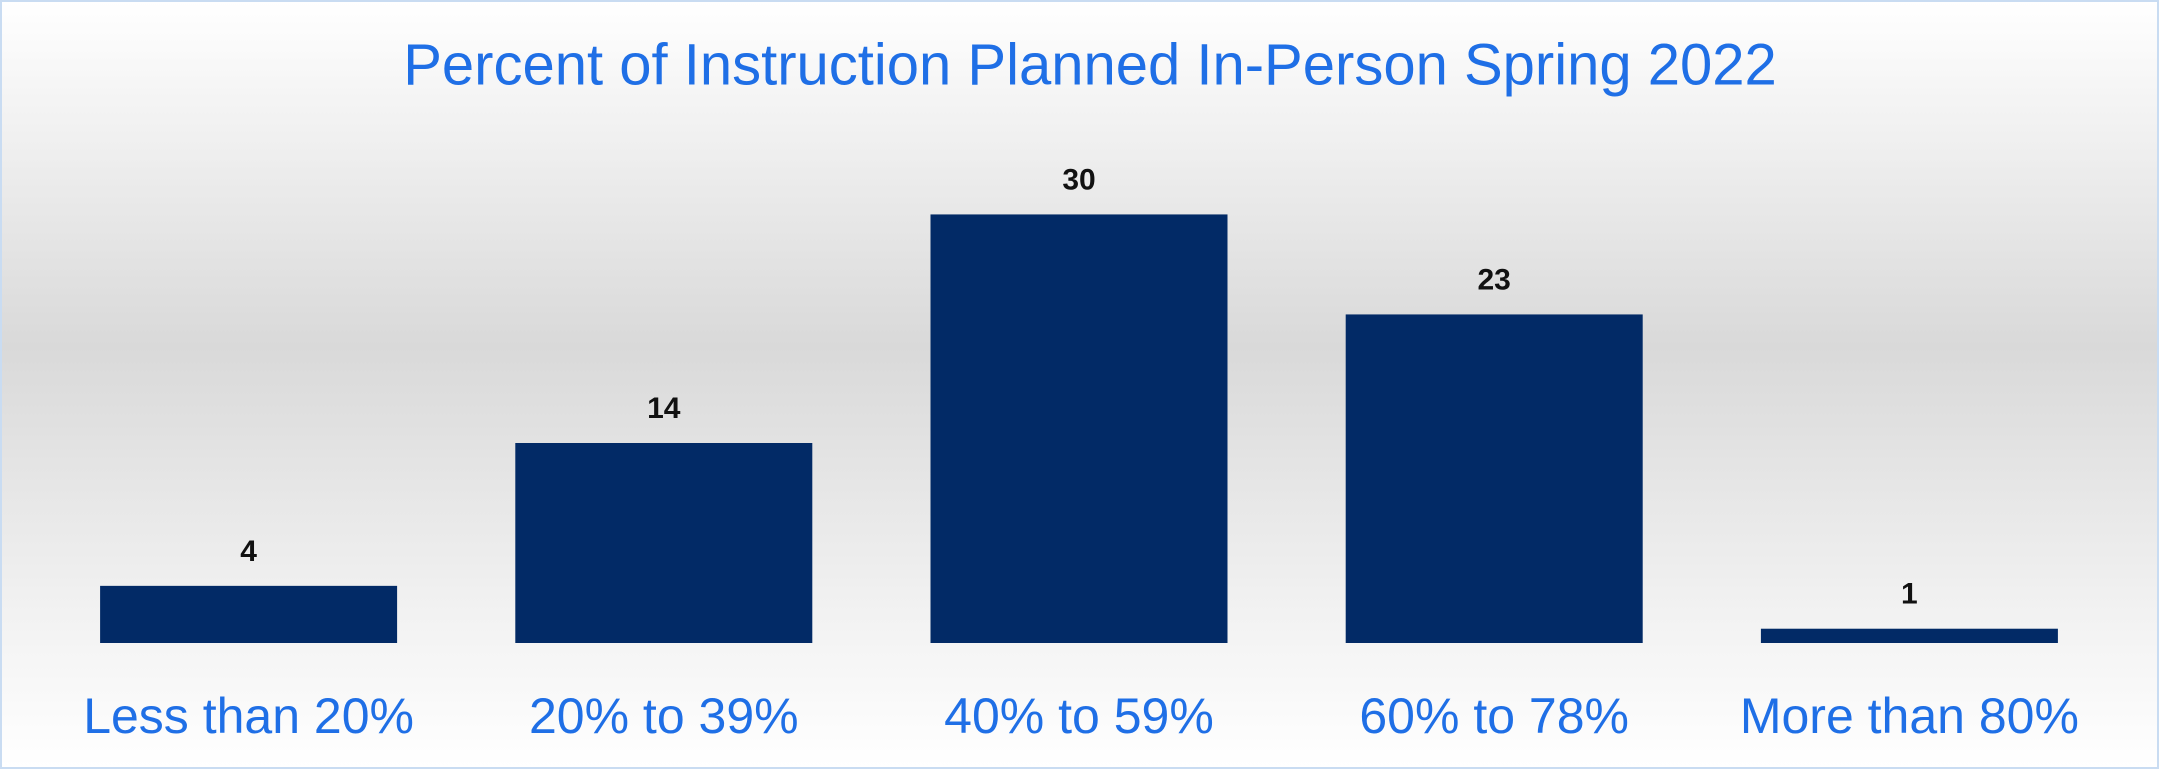 This screenshot has width=2159, height=769. What do you see at coordinates (1909, 594) in the screenshot?
I see `data-label: 1` at bounding box center [1909, 594].